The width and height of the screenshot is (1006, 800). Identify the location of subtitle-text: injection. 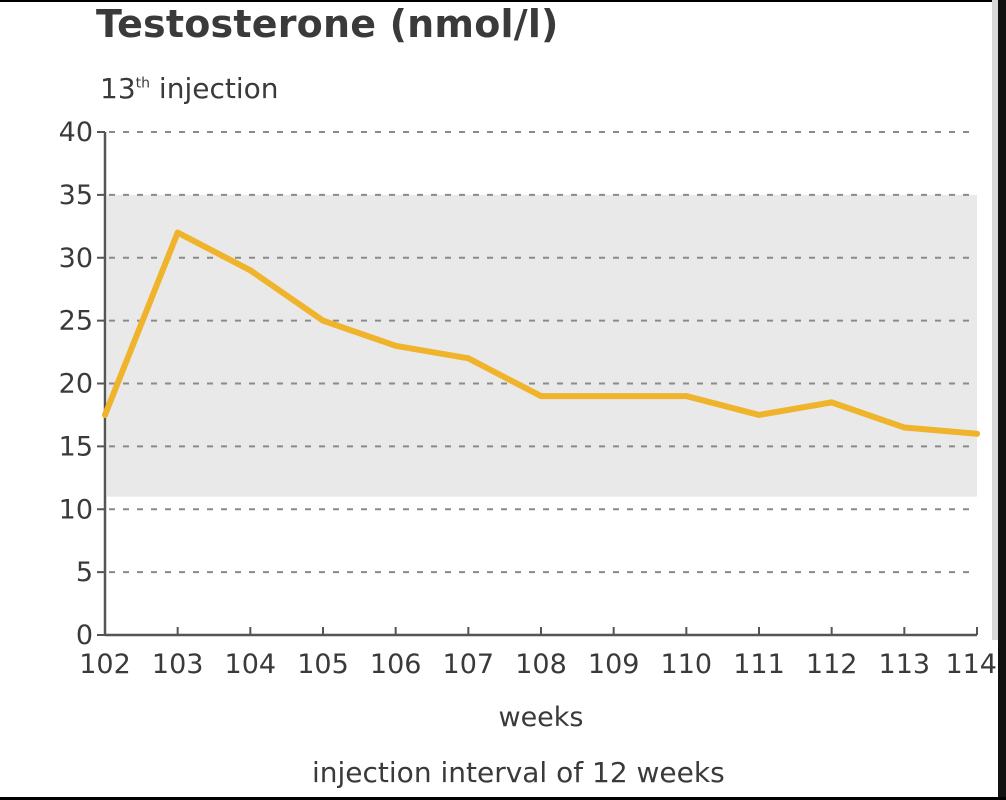
(214, 88).